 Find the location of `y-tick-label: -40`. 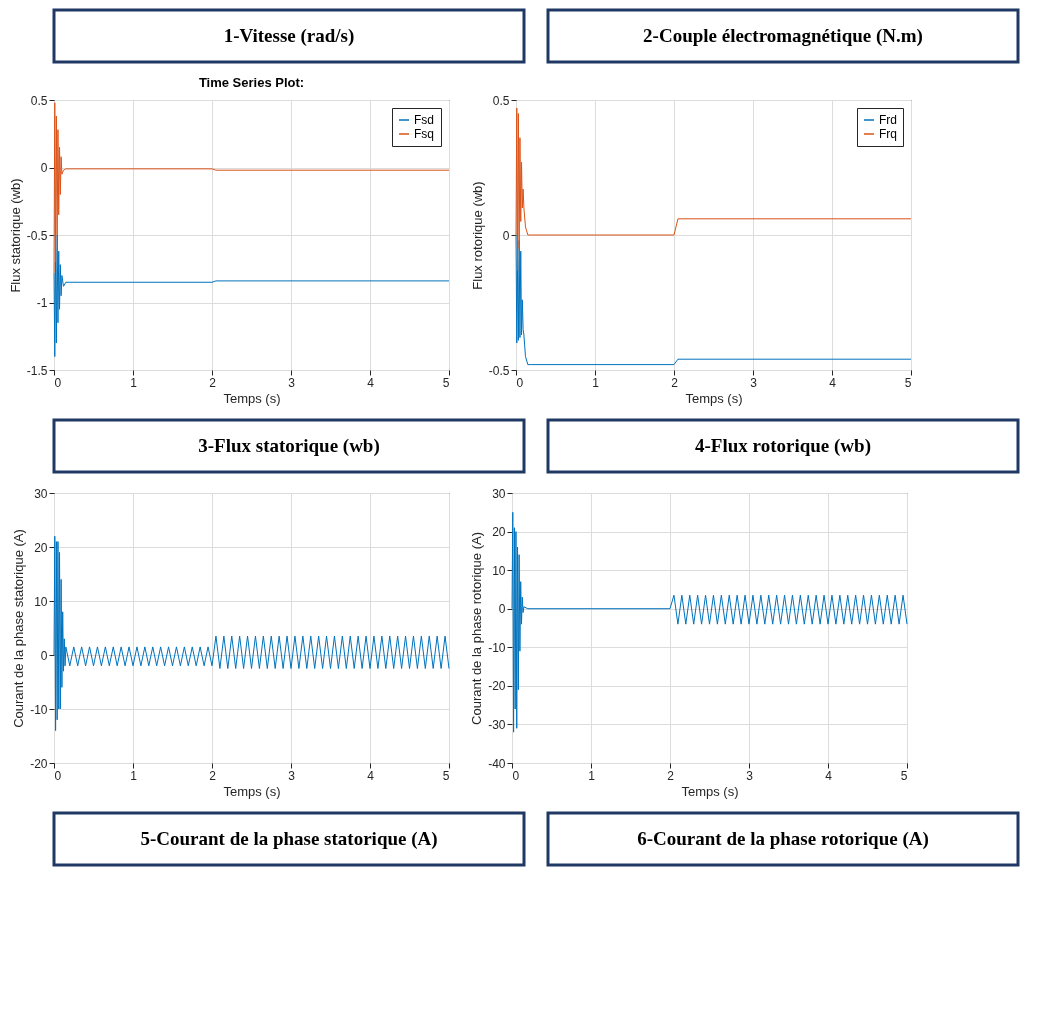

y-tick-label: -40 is located at coordinates (497, 763).